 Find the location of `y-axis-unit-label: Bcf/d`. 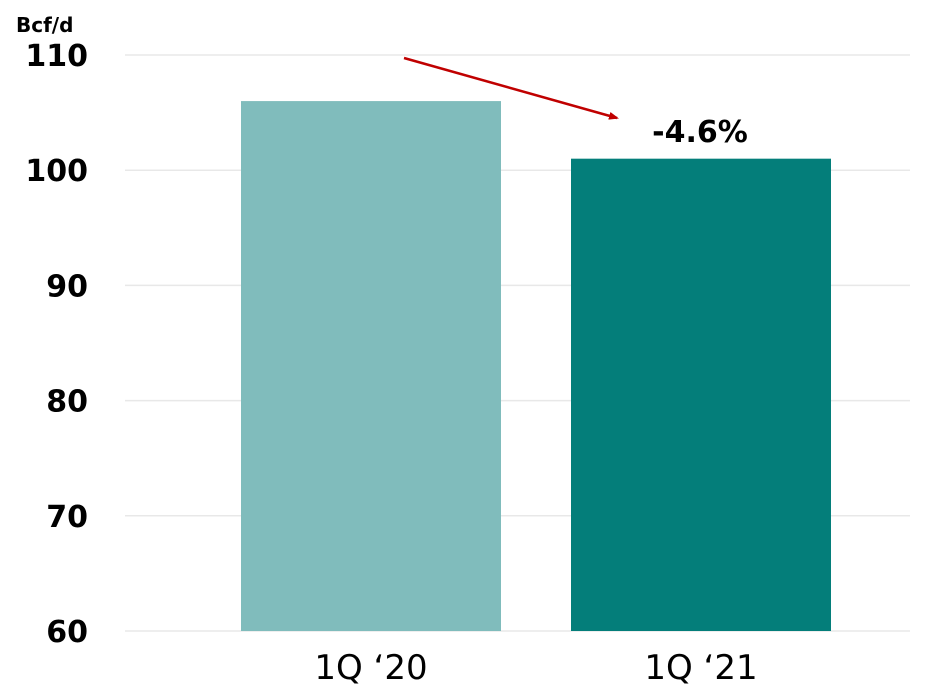

y-axis-unit-label: Bcf/d is located at coordinates (44, 25).